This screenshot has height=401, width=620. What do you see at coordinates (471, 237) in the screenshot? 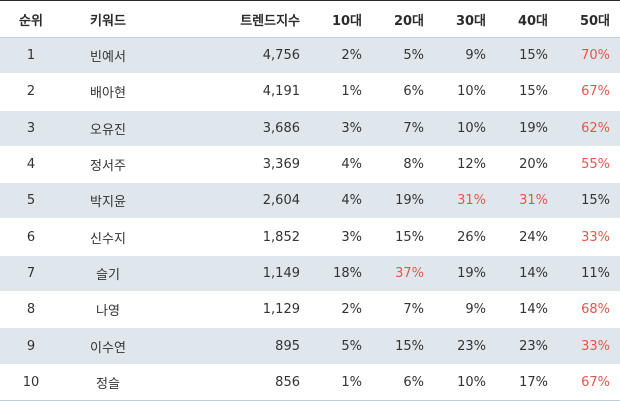
I see `cell-age30: 26%` at bounding box center [471, 237].